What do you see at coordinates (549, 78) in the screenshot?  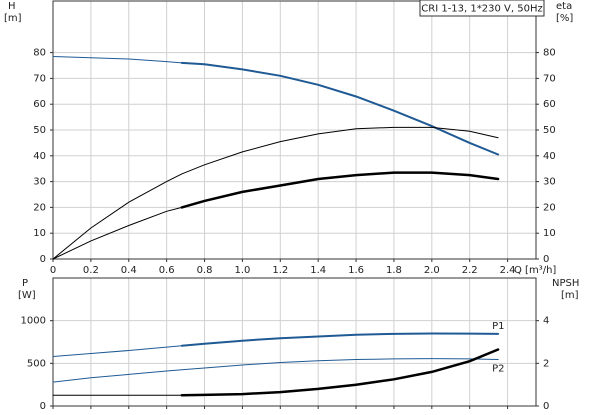 I see `y2-tick-label: 70` at bounding box center [549, 78].